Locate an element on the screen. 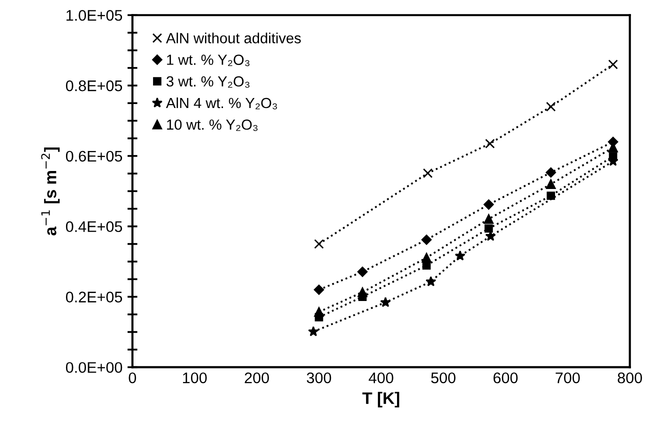 This screenshot has height=432, width=646. x-tick-label: 400 is located at coordinates (381, 378).